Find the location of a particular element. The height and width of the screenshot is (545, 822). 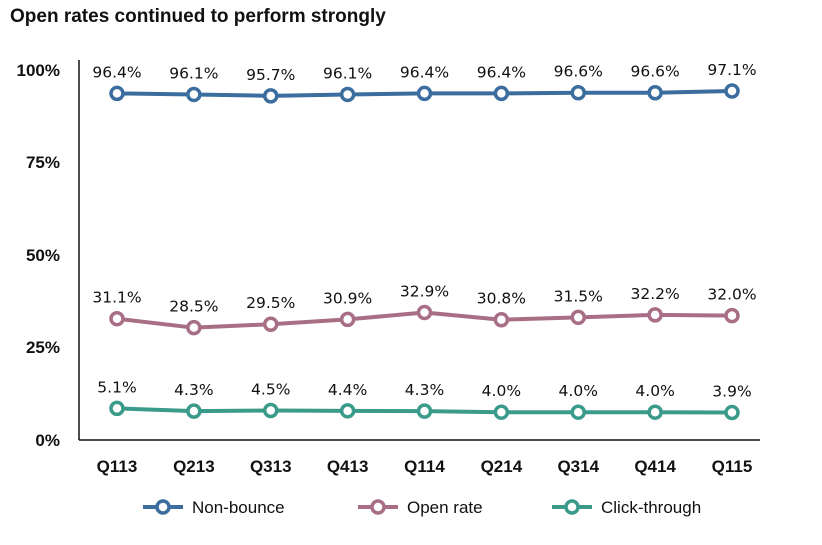

data-label: 95.7% is located at coordinates (270, 75).